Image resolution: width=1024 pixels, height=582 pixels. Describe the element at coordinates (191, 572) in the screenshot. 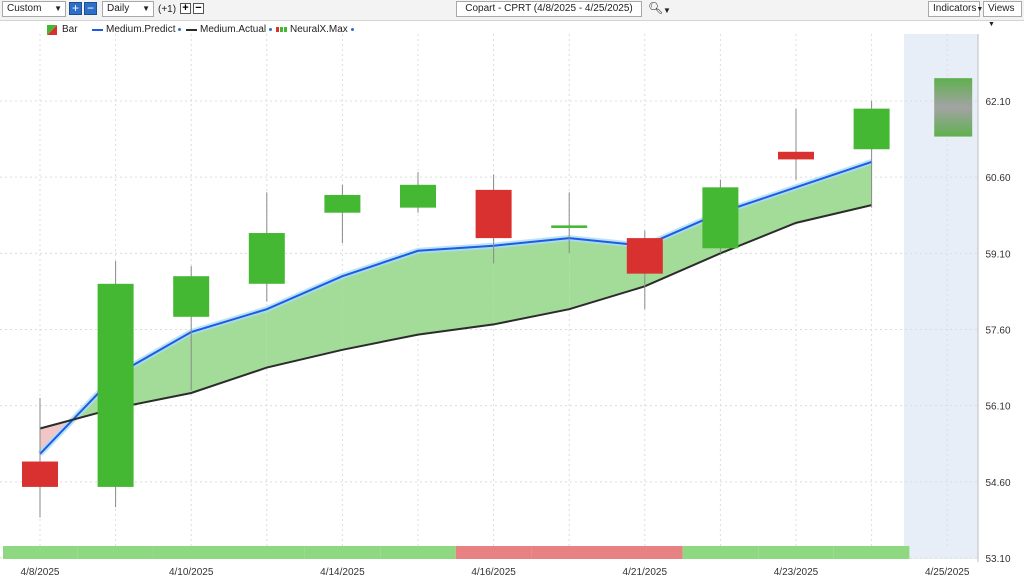

I see `x-tick-label: 4/10/2025` at that location.